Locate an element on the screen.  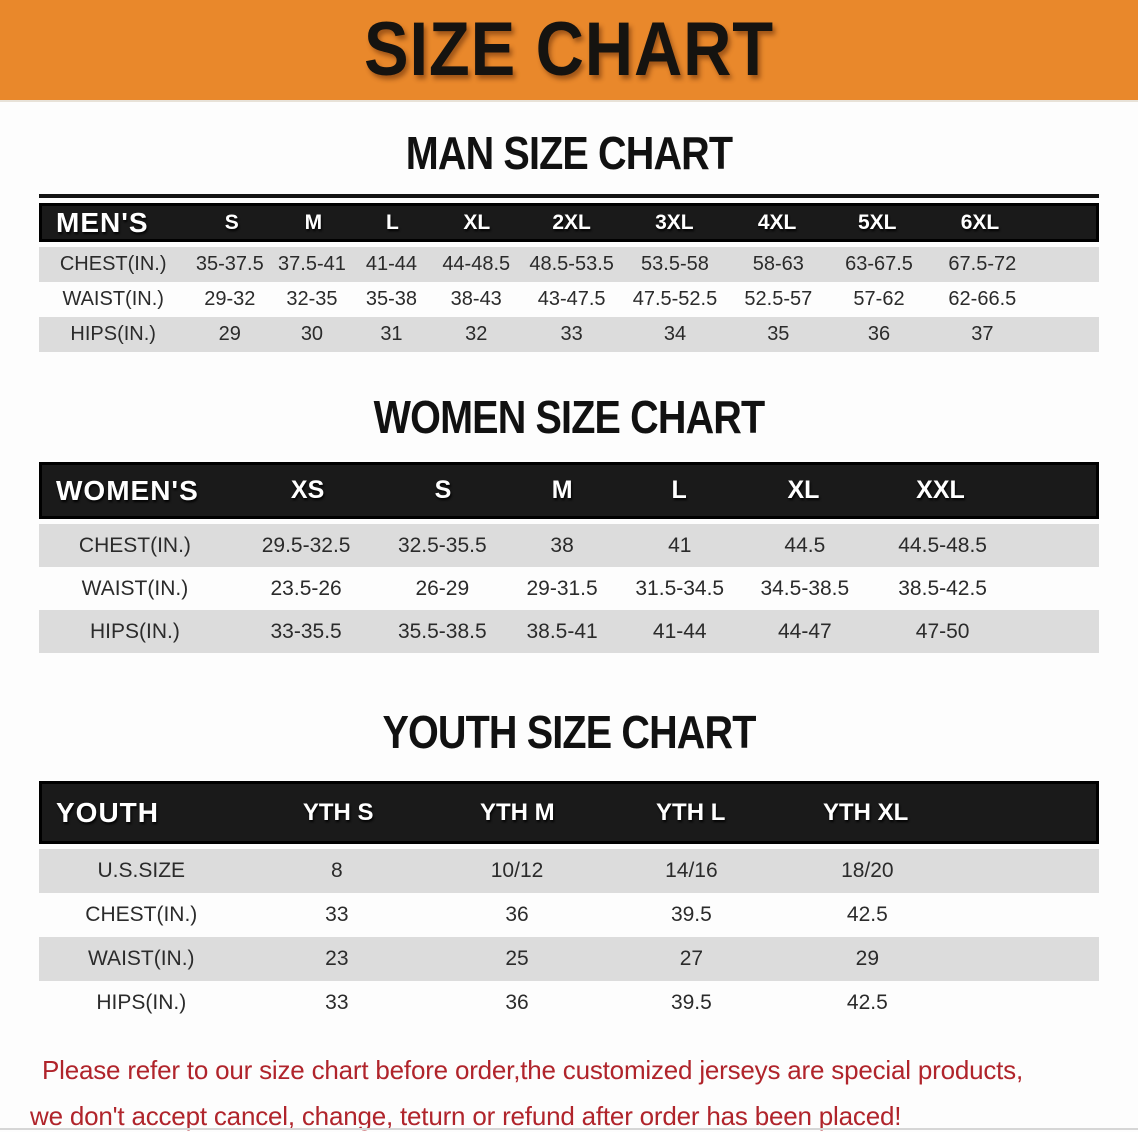
size-cell: 41 is located at coordinates (680, 545).